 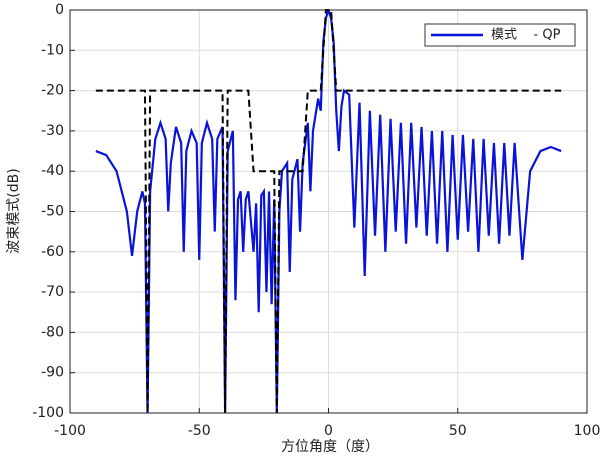 I want to click on y-tick-label: -10, so click(x=52, y=50).